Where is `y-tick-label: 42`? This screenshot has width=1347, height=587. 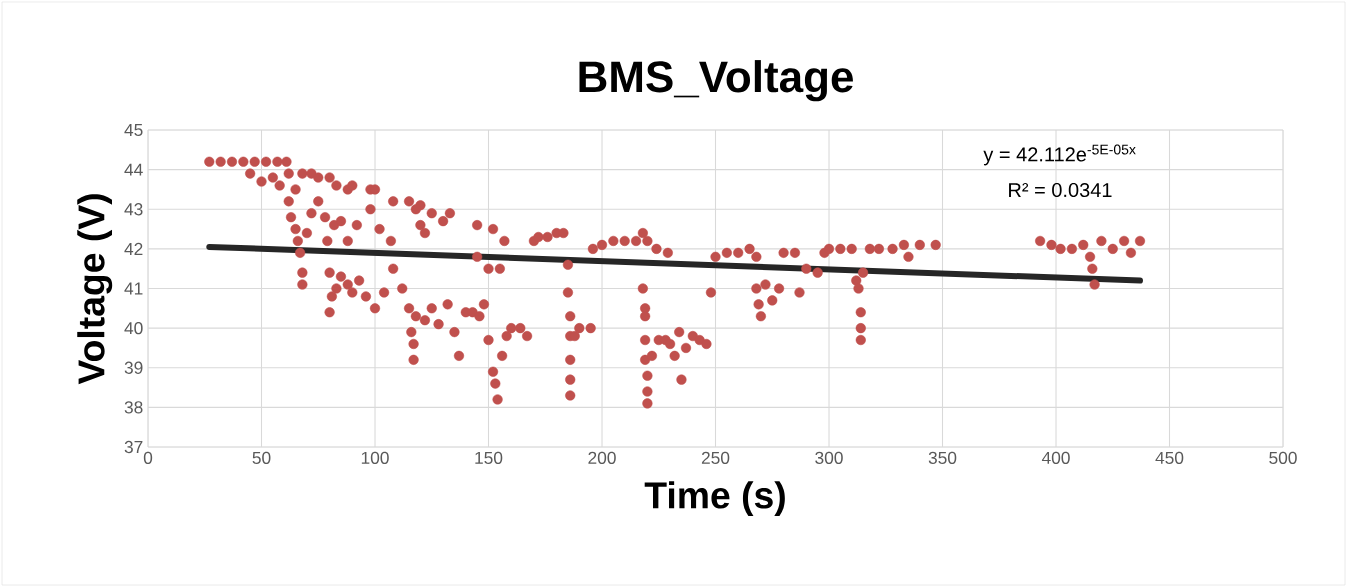 y-tick-label: 42 is located at coordinates (133, 248).